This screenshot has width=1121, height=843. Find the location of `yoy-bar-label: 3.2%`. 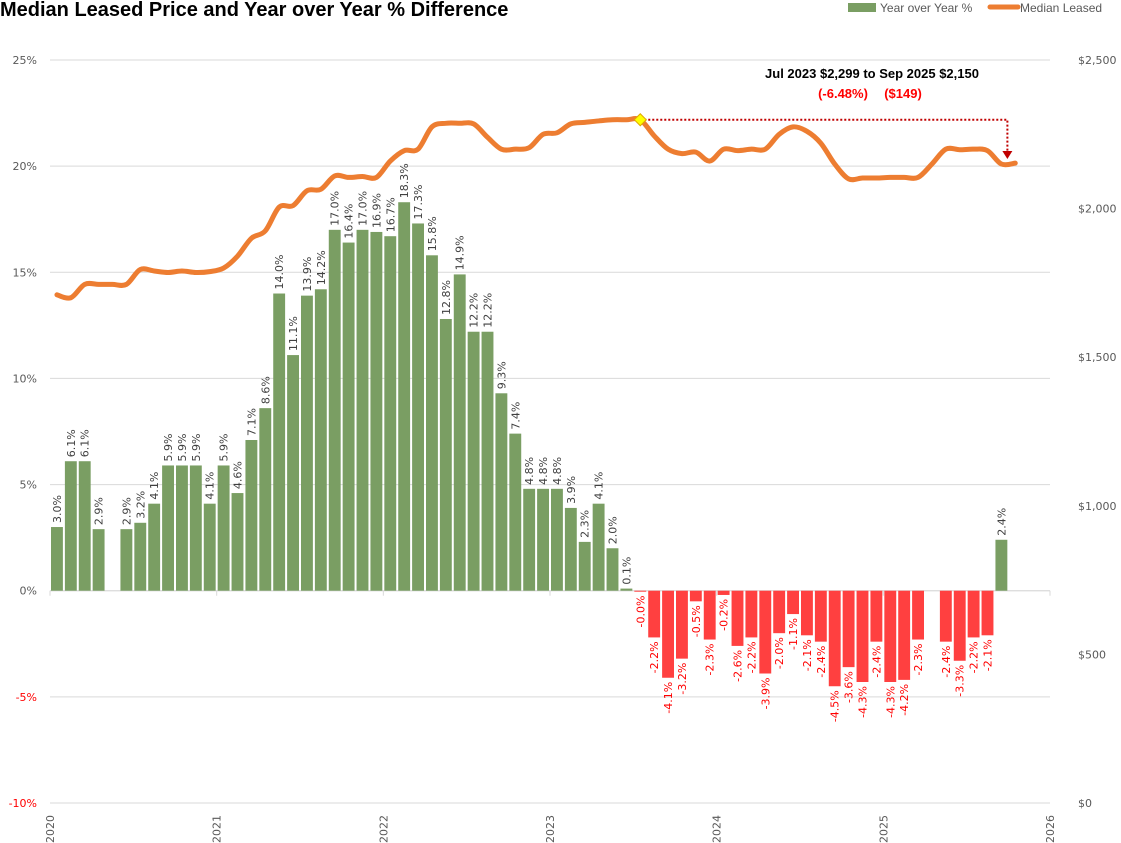

yoy-bar-label: 3.2% is located at coordinates (140, 505).